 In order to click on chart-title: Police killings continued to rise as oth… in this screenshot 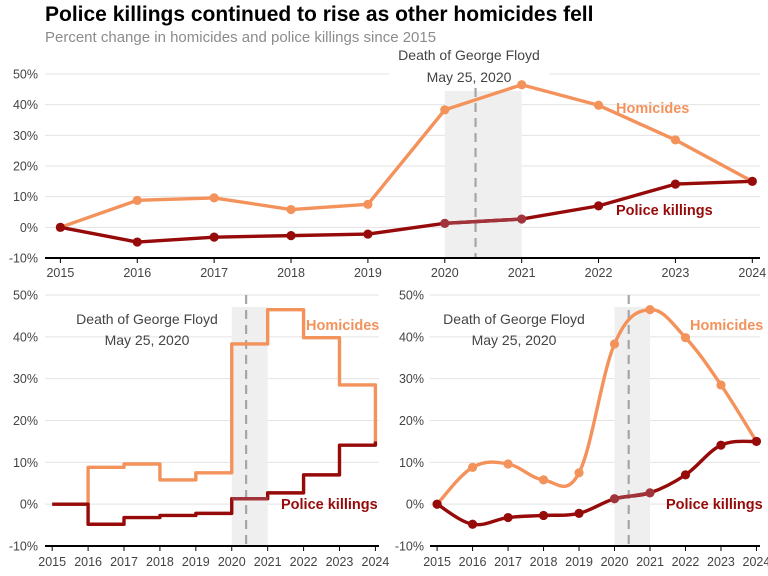, I will do `click(319, 14)`.